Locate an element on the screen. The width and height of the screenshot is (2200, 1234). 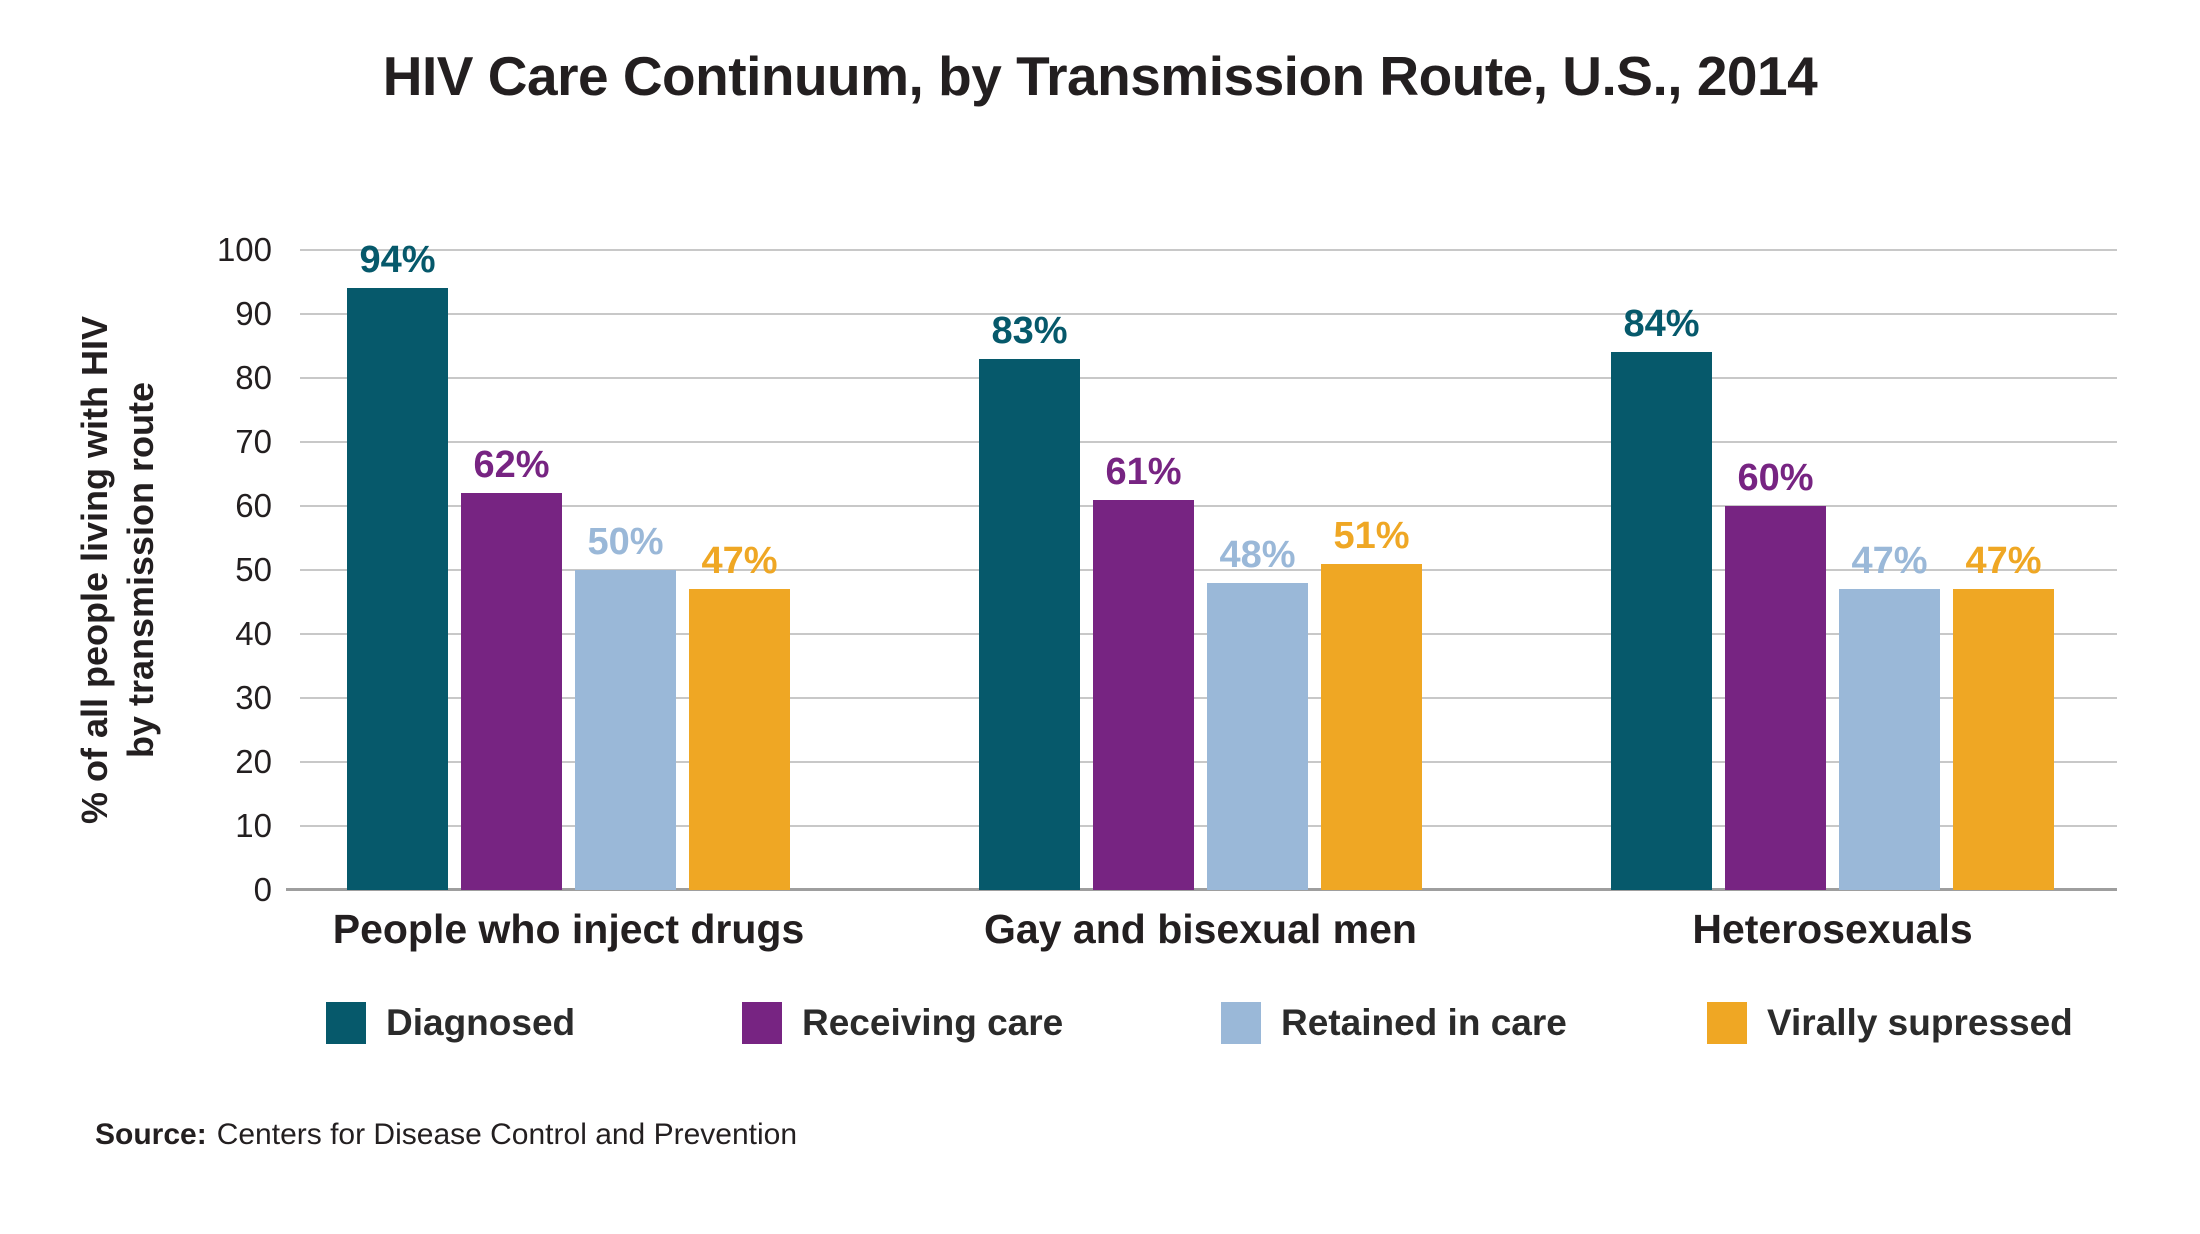
bar-value-label: 62% is located at coordinates (511, 465).